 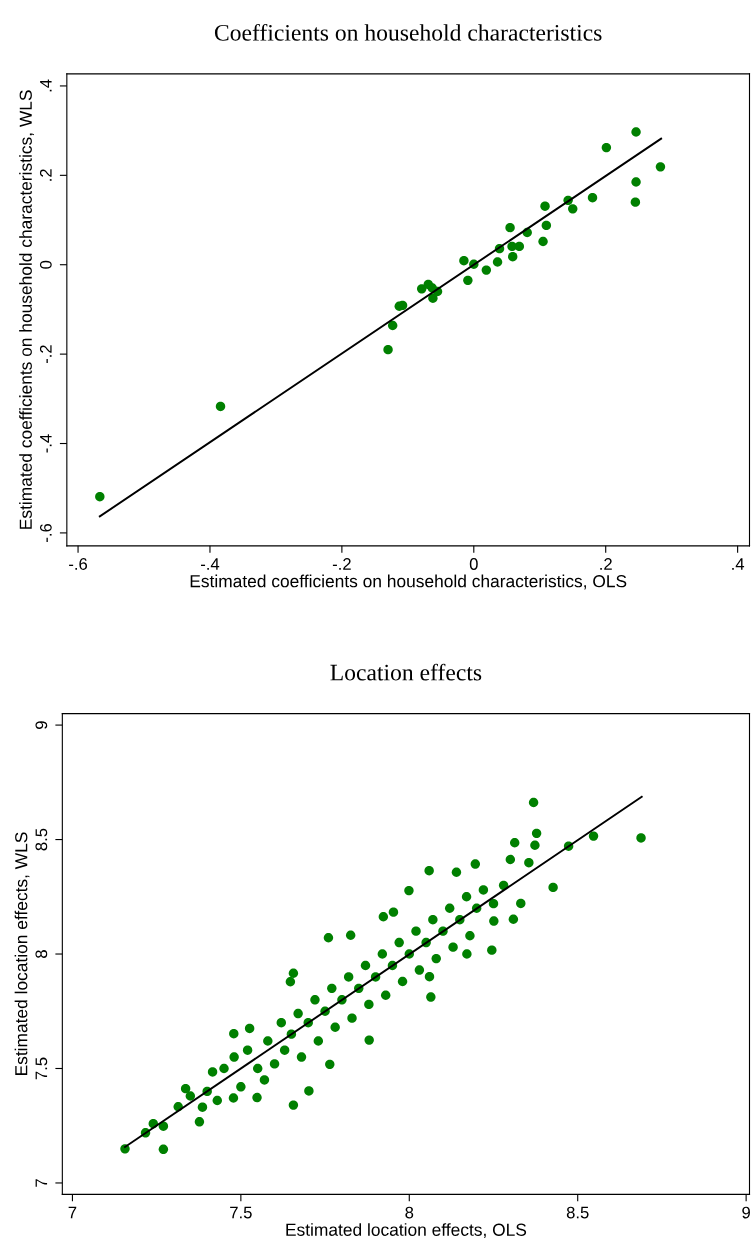 What do you see at coordinates (46, 443) in the screenshot?
I see `y-tick-label: -.4` at bounding box center [46, 443].